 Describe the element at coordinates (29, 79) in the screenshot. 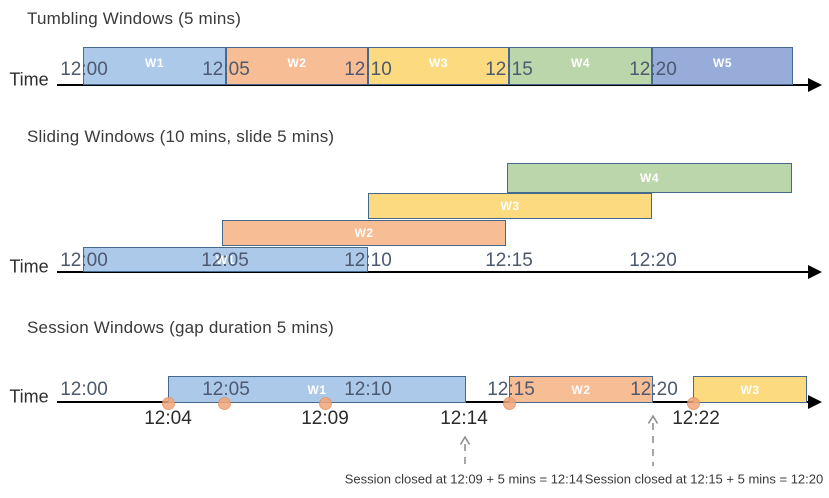

I see `tumbling-windows-time-axis-label: Time` at that location.